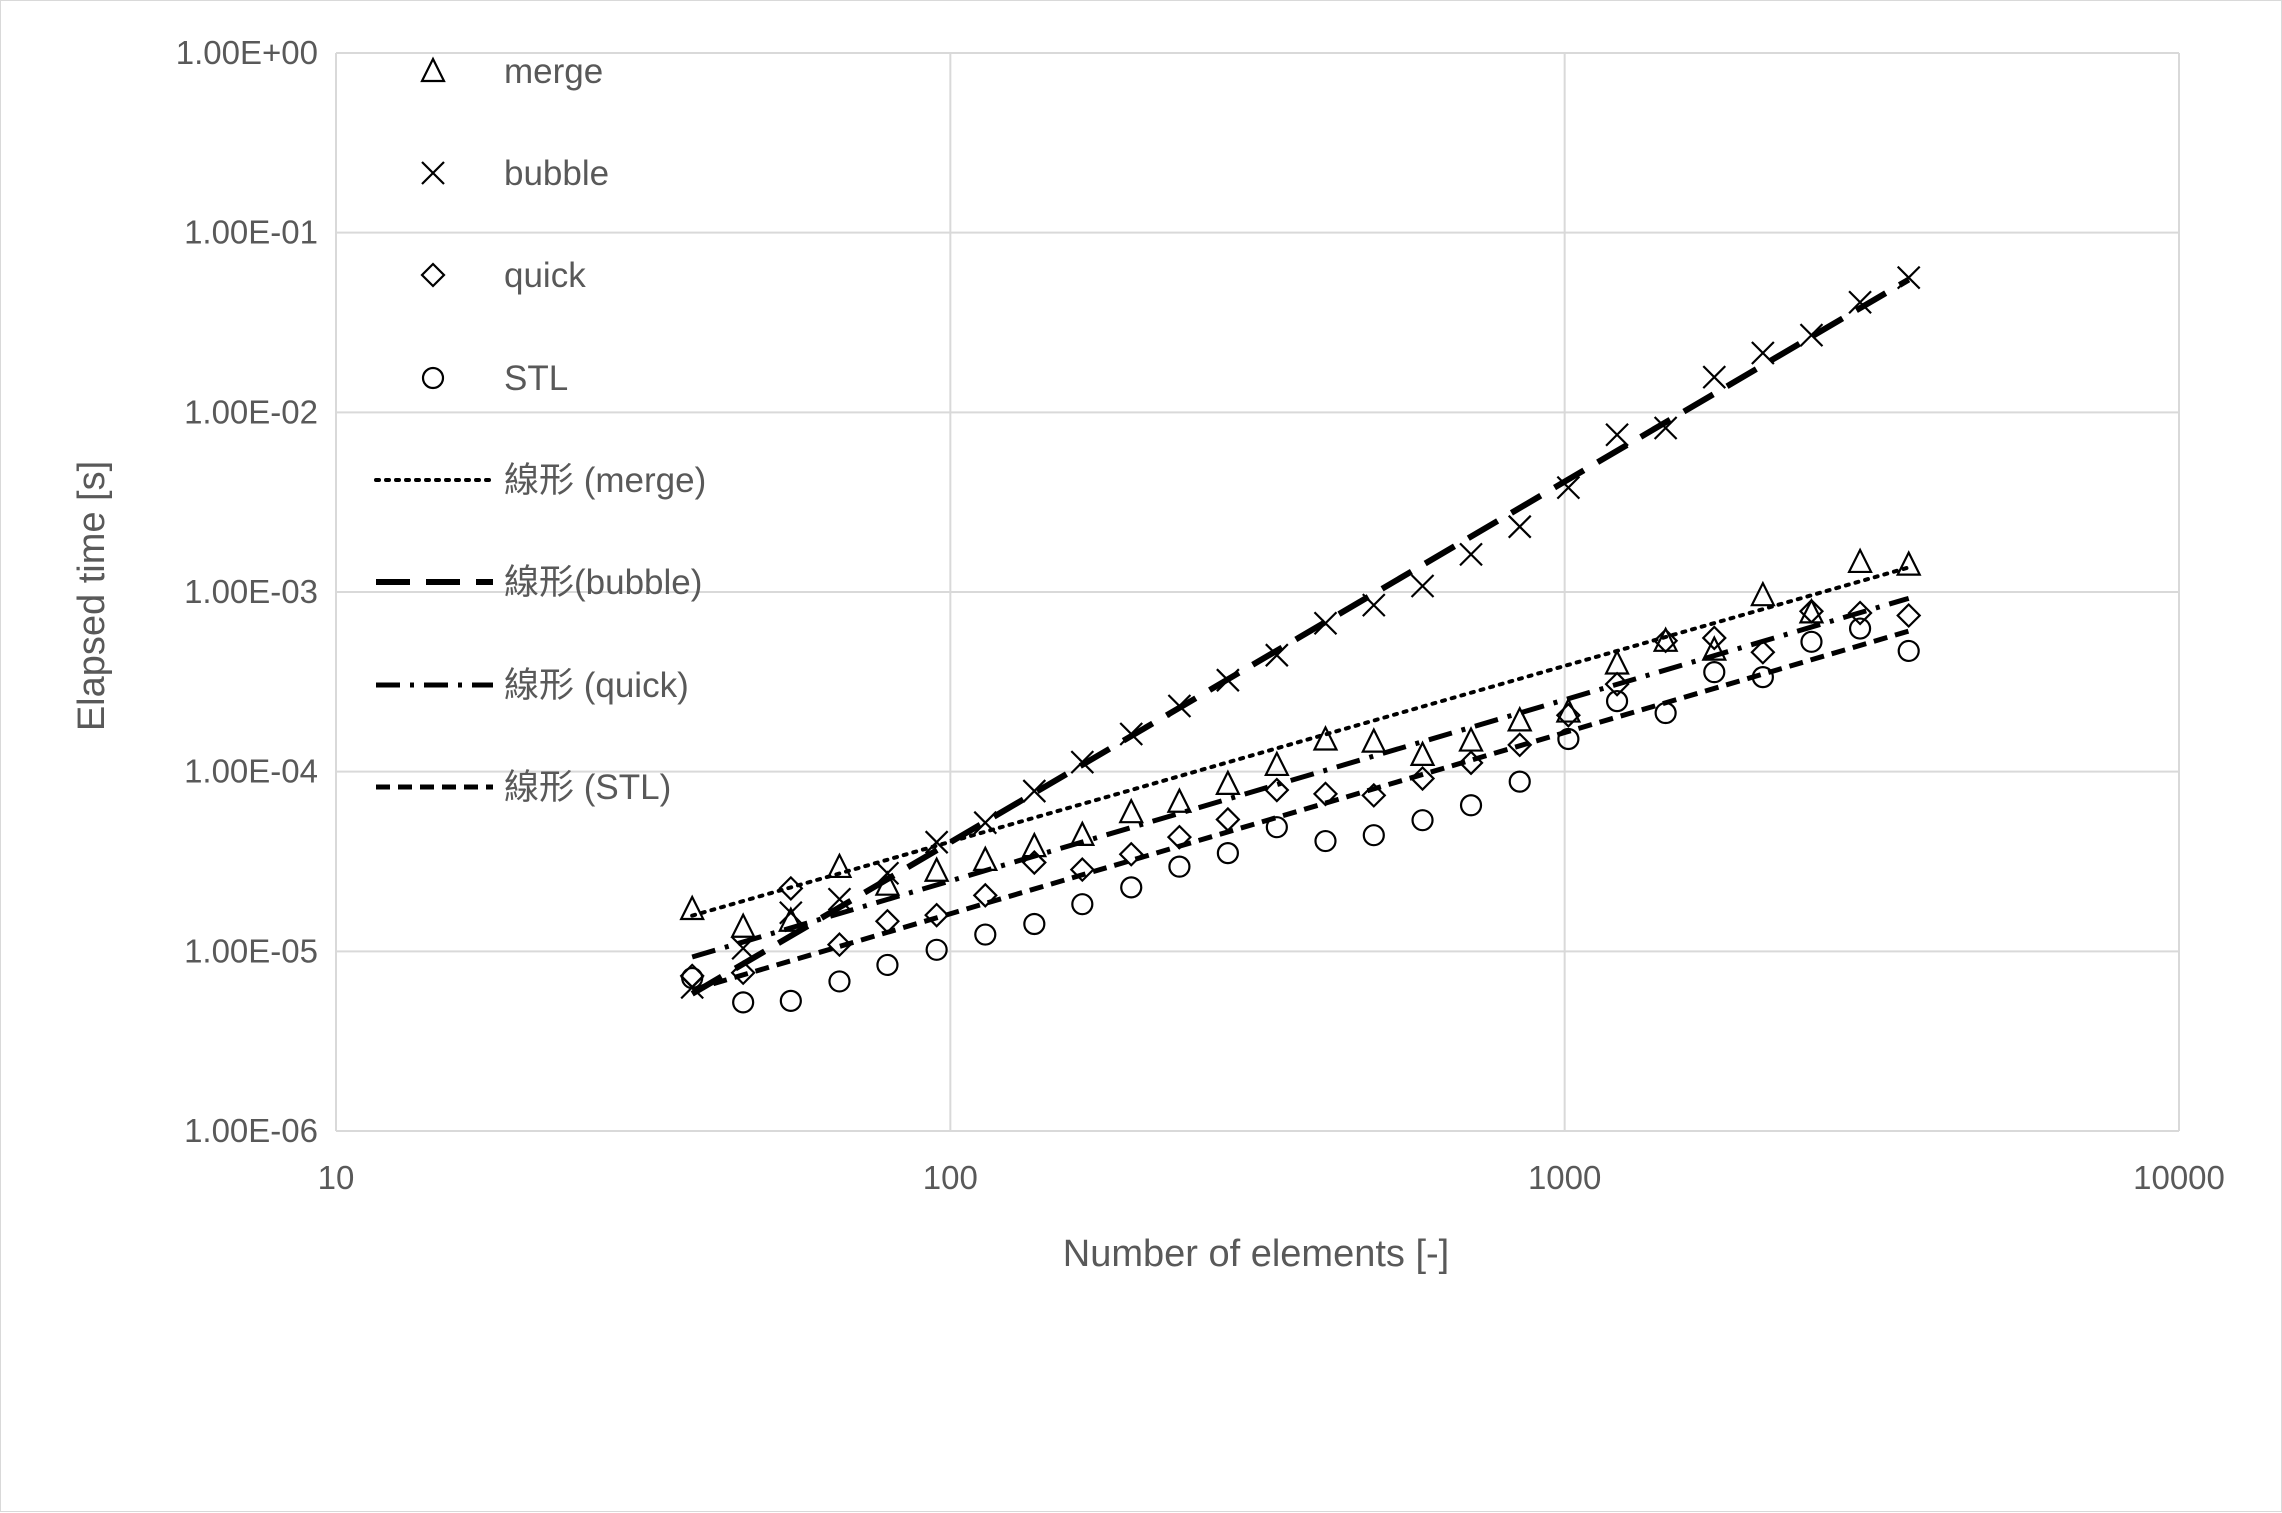  I want to click on x-axis-title: Number of elements [-], so click(1256, 1254).